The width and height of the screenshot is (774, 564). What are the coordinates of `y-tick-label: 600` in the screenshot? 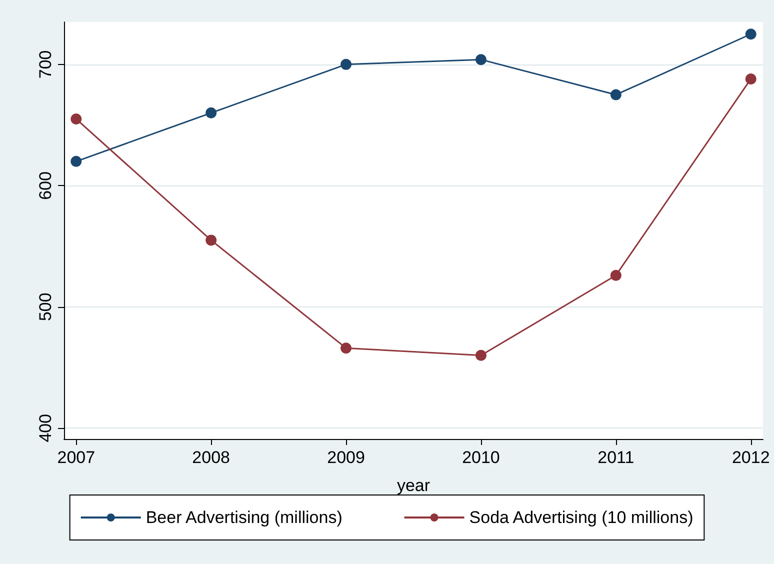 It's located at (45, 185).